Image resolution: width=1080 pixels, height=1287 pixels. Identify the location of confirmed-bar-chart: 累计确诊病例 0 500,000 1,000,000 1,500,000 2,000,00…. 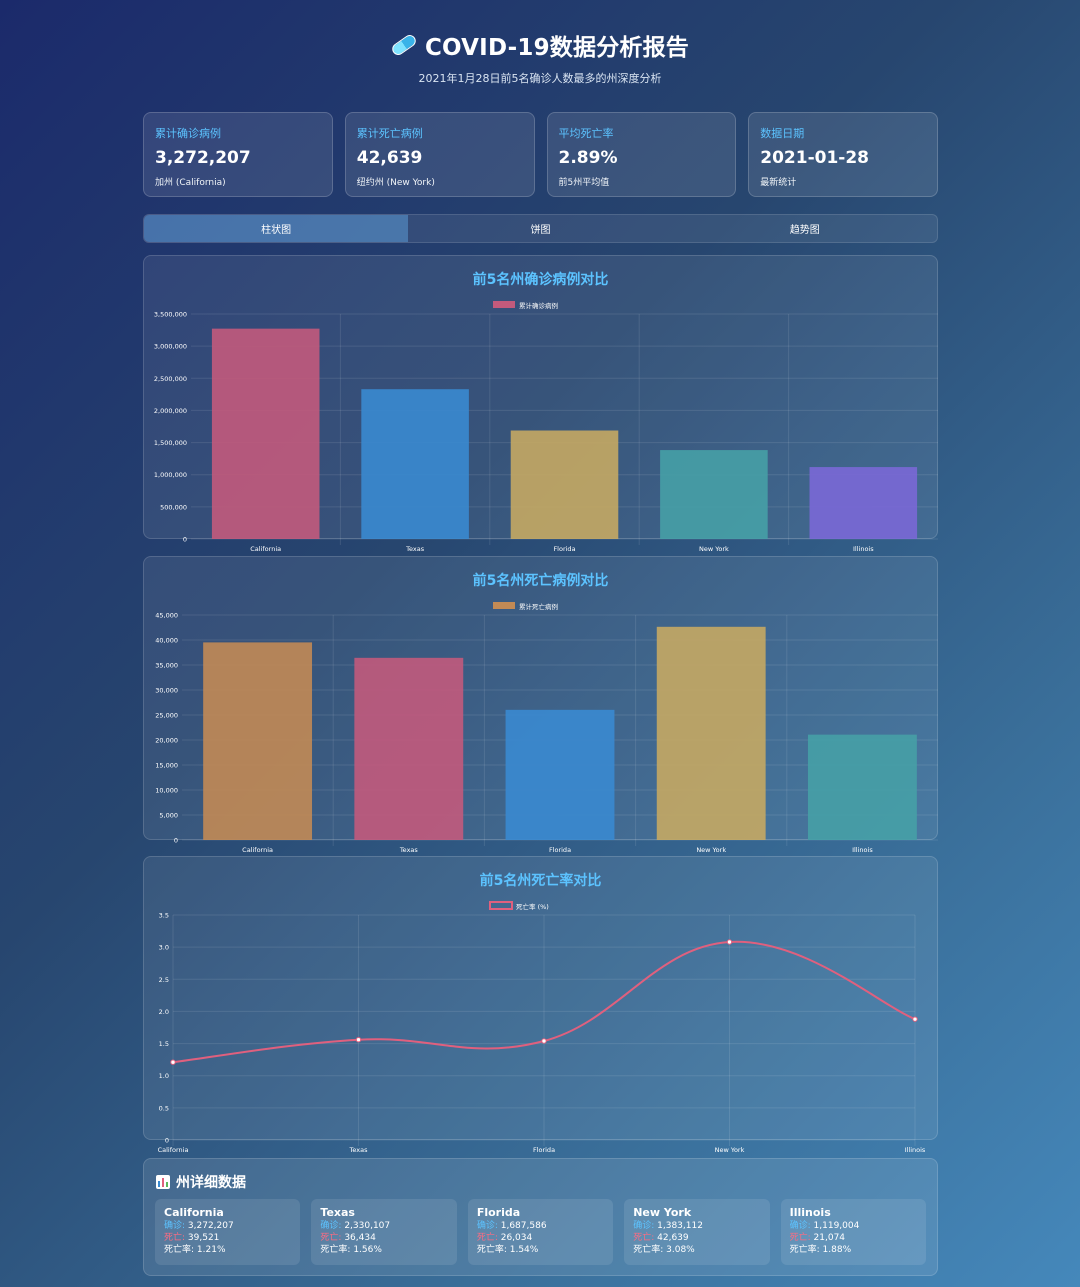
(546, 427).